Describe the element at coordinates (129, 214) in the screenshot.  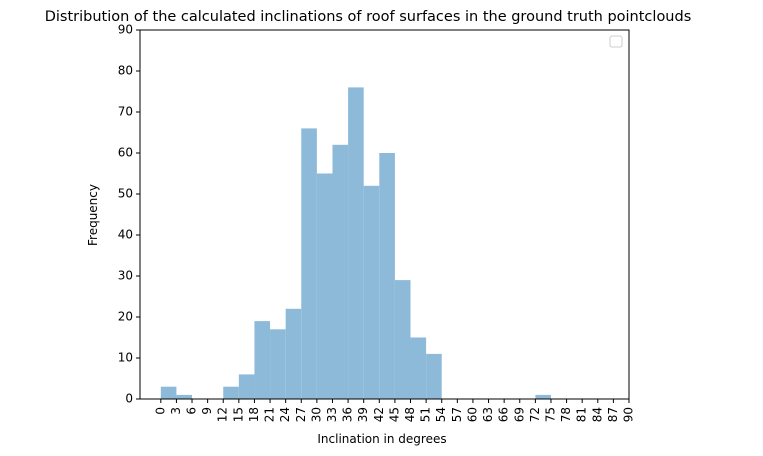
I see `y-axis: 0 10 20 30 40 50 60 70 80 90` at that location.